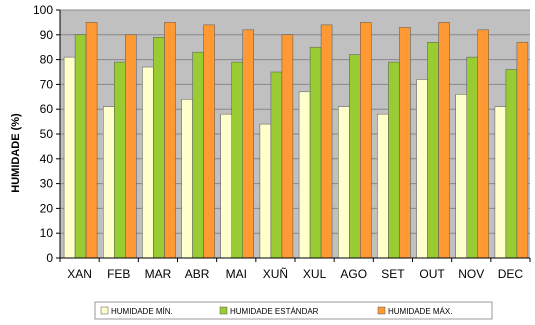 The image size is (535, 325). What do you see at coordinates (142, 311) in the screenshot?
I see `legend-label: HUMIDADE MÍN.` at bounding box center [142, 311].